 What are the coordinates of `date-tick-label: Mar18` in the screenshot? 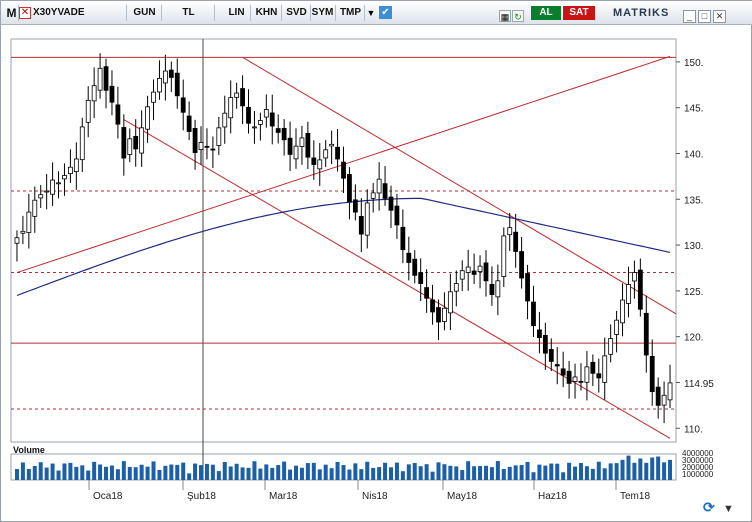 It's located at (283, 496).